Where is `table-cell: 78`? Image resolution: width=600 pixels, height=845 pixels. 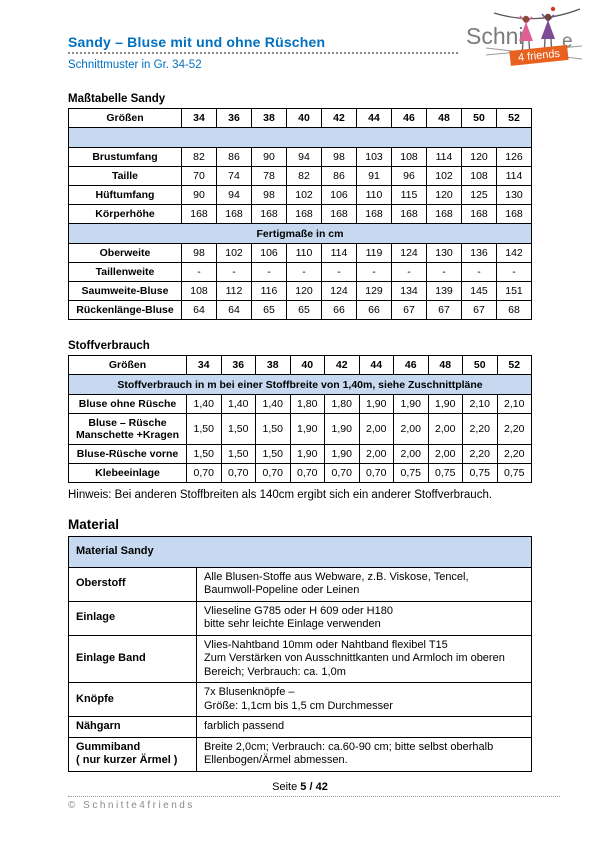 table-cell: 78 is located at coordinates (269, 176).